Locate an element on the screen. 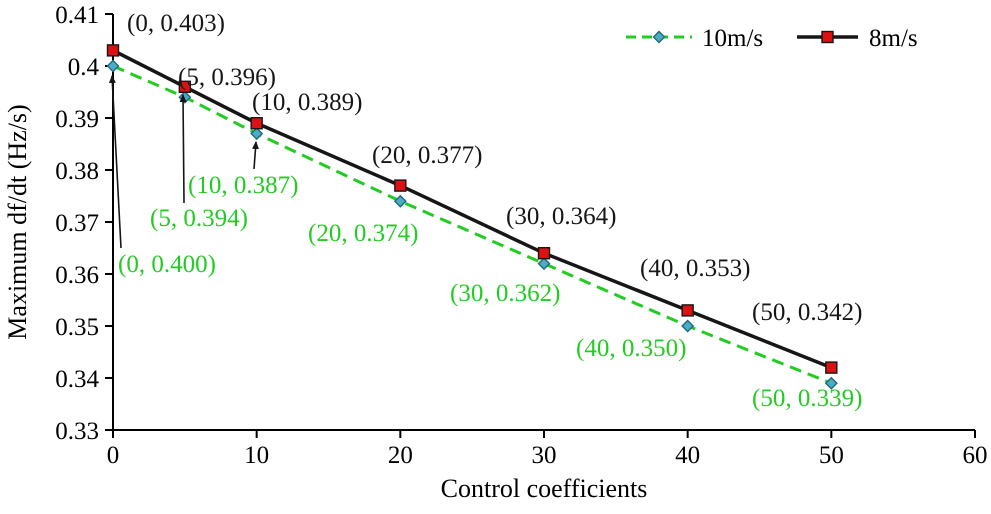 This screenshot has height=514, width=991. y-tick-label: 0.38 is located at coordinates (77, 171).